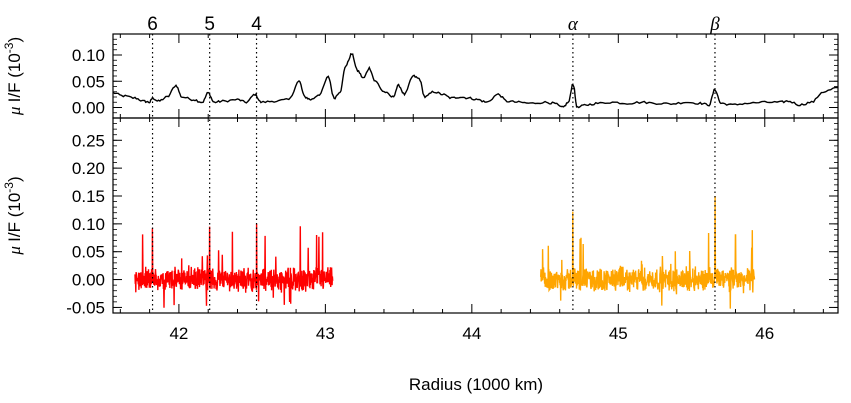 This screenshot has width=851, height=403. Describe the element at coordinates (88, 168) in the screenshot. I see `bottom-ytick-label: 0.20` at that location.